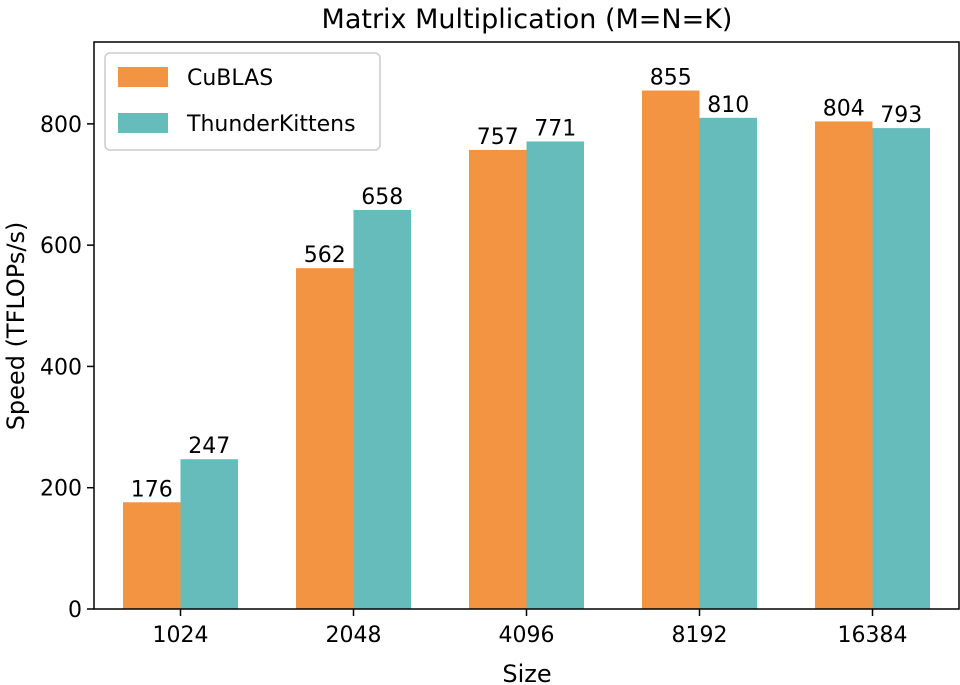 The image size is (960, 685). I want to click on x-tick-label: 1024, so click(181, 635).